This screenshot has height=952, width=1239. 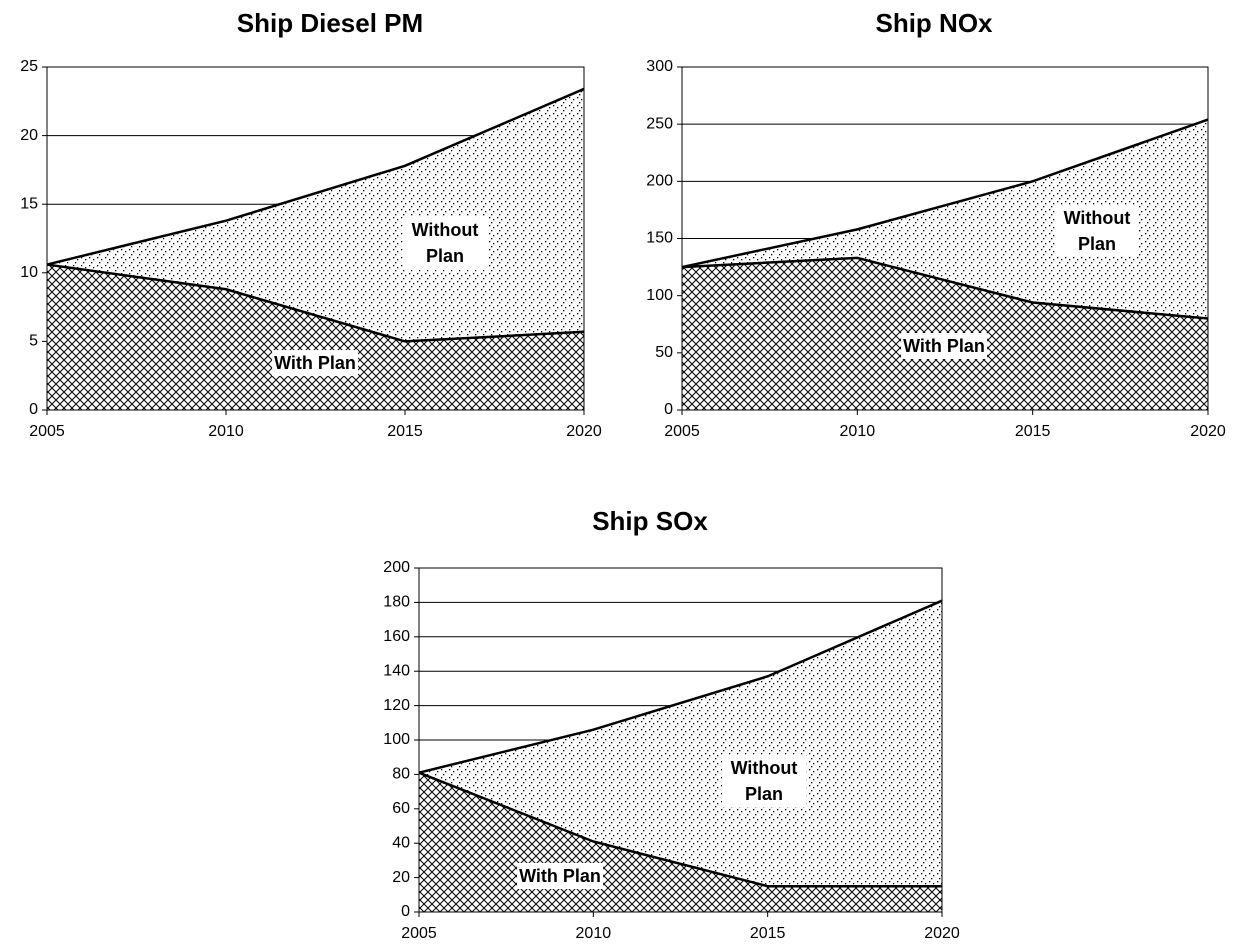 What do you see at coordinates (29, 203) in the screenshot?
I see `y-tick-label: 15` at bounding box center [29, 203].